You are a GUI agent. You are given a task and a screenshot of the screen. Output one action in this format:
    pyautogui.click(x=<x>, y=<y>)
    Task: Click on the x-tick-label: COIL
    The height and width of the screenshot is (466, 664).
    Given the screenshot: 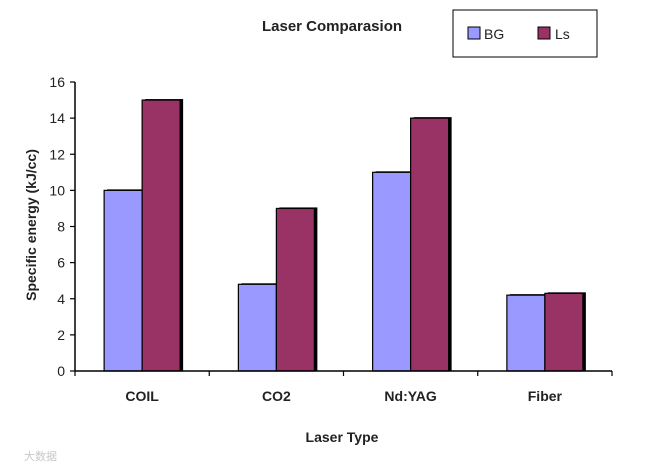 What is the action you would take?
    pyautogui.click(x=142, y=396)
    